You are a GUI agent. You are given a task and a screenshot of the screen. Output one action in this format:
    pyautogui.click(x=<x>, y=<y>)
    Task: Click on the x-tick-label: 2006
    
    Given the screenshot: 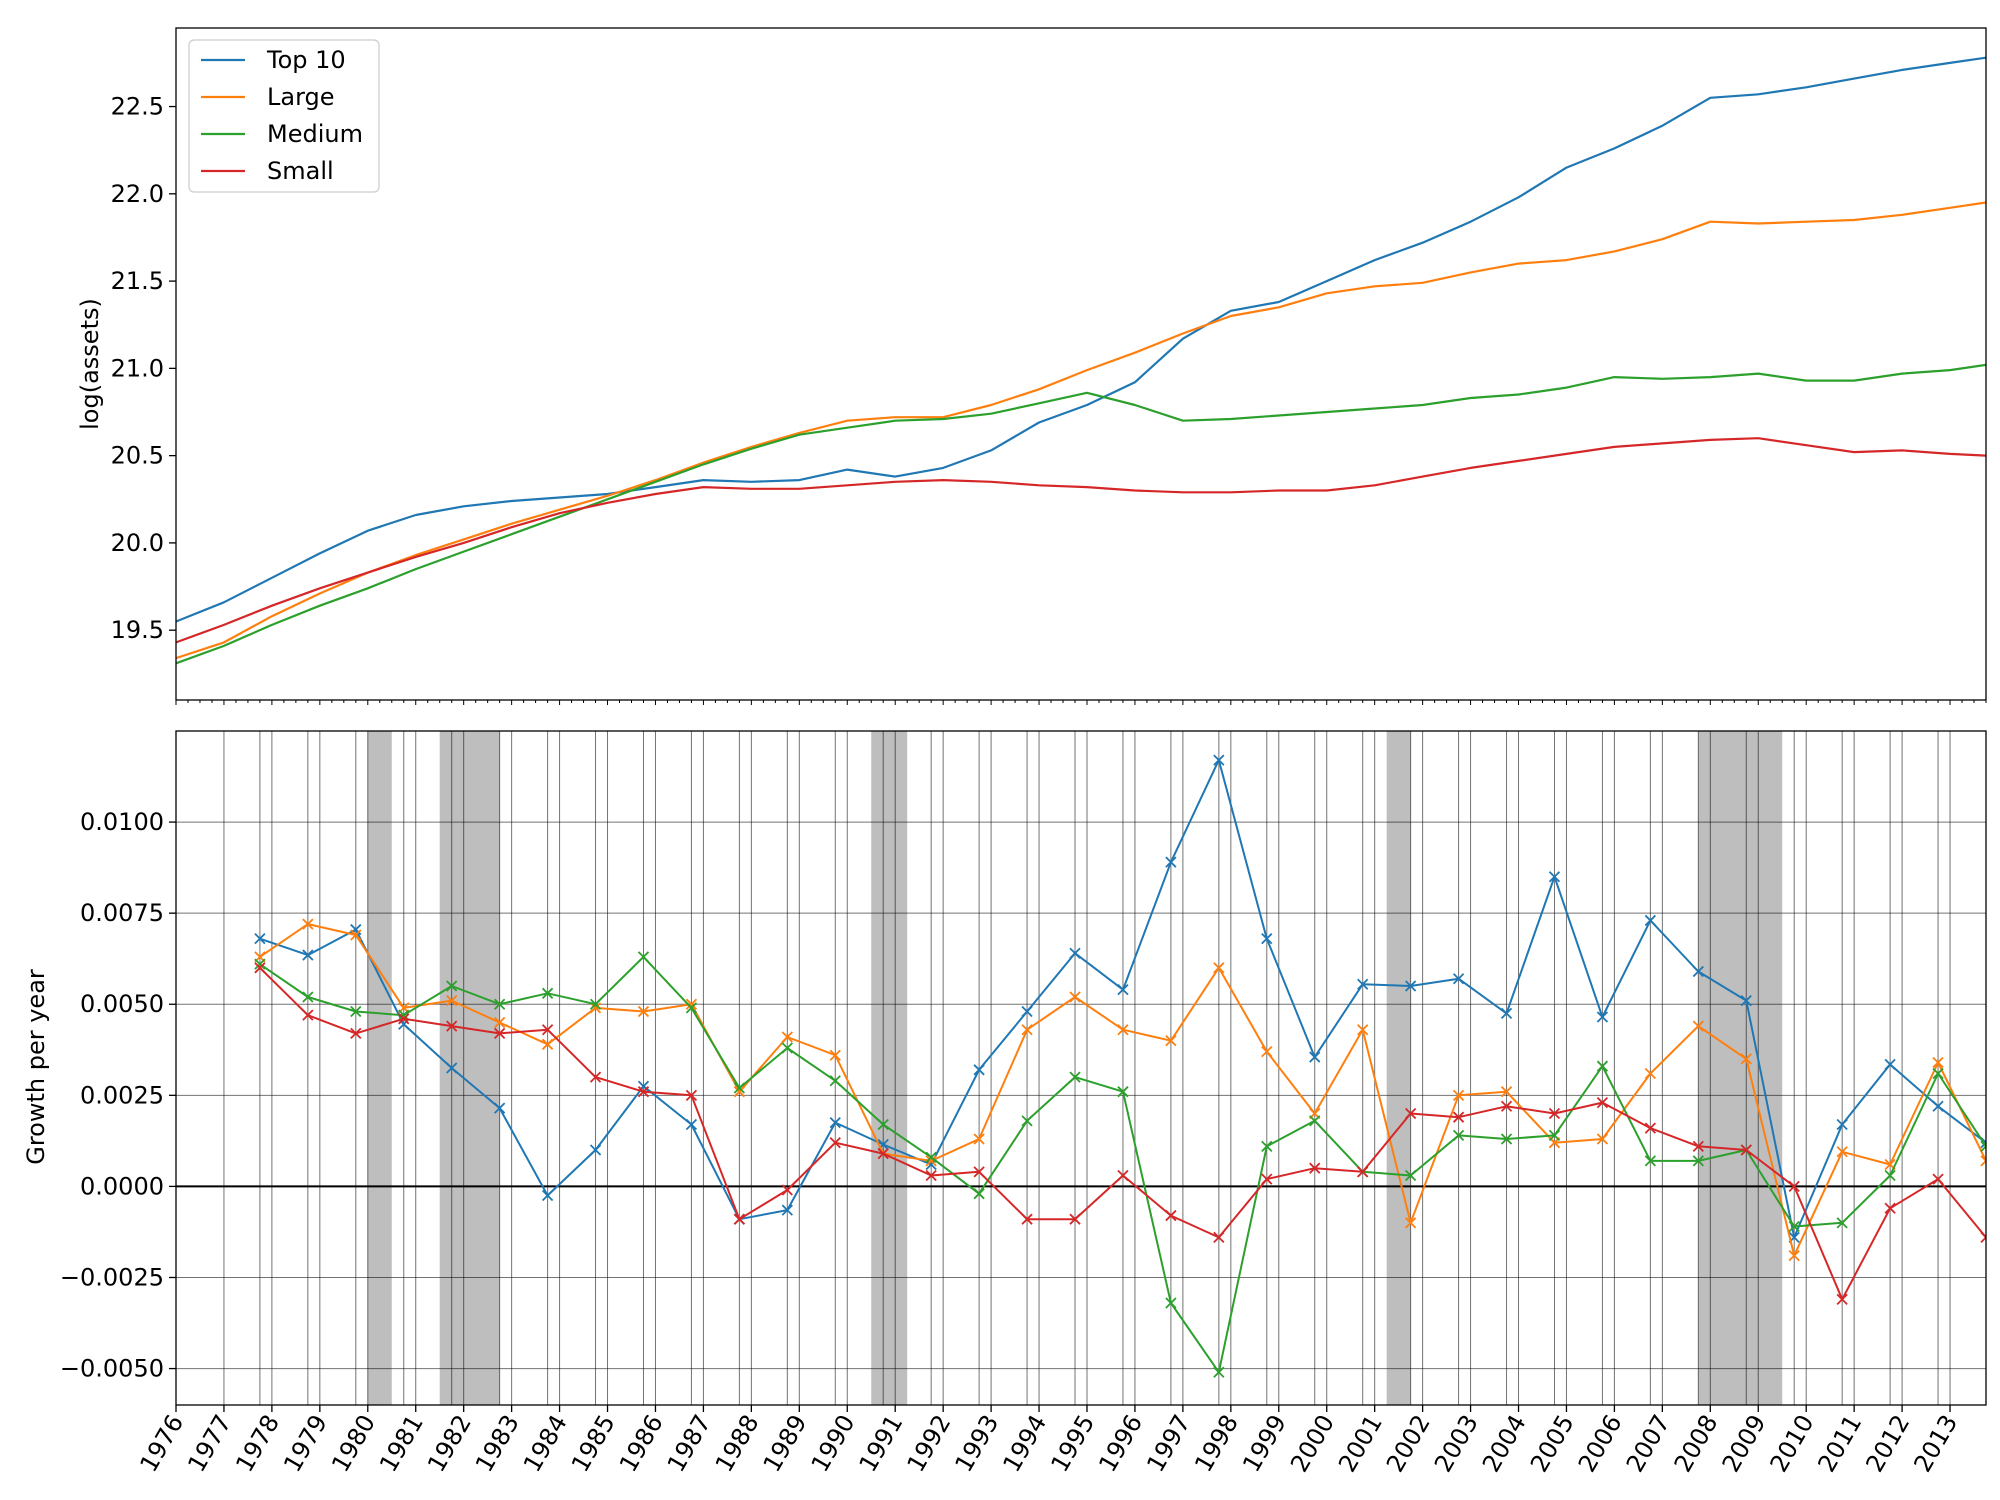 What is the action you would take?
    pyautogui.click(x=1600, y=1443)
    